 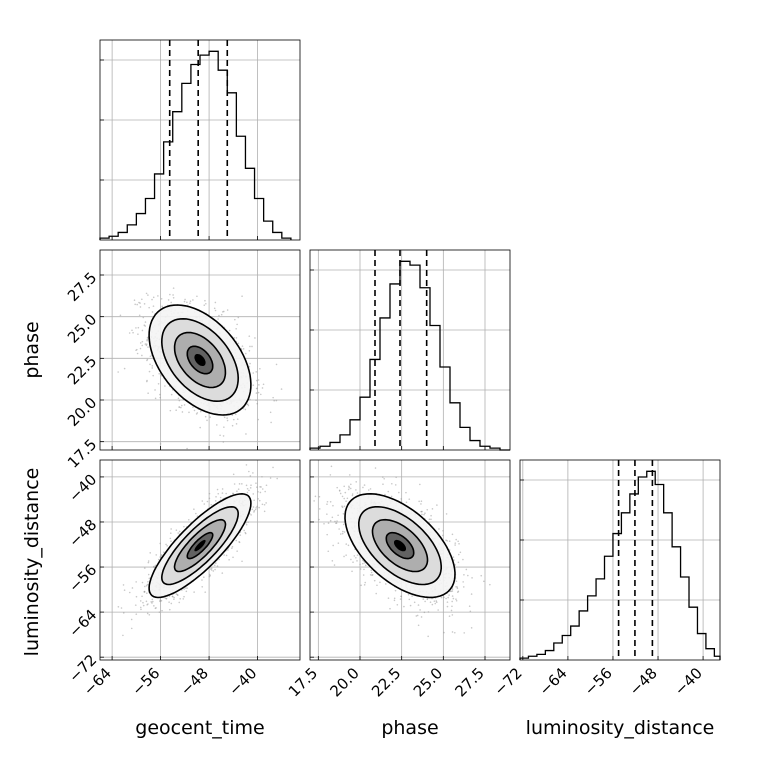 I want to click on panel-phase-luminosity_distance, so click(x=402, y=551).